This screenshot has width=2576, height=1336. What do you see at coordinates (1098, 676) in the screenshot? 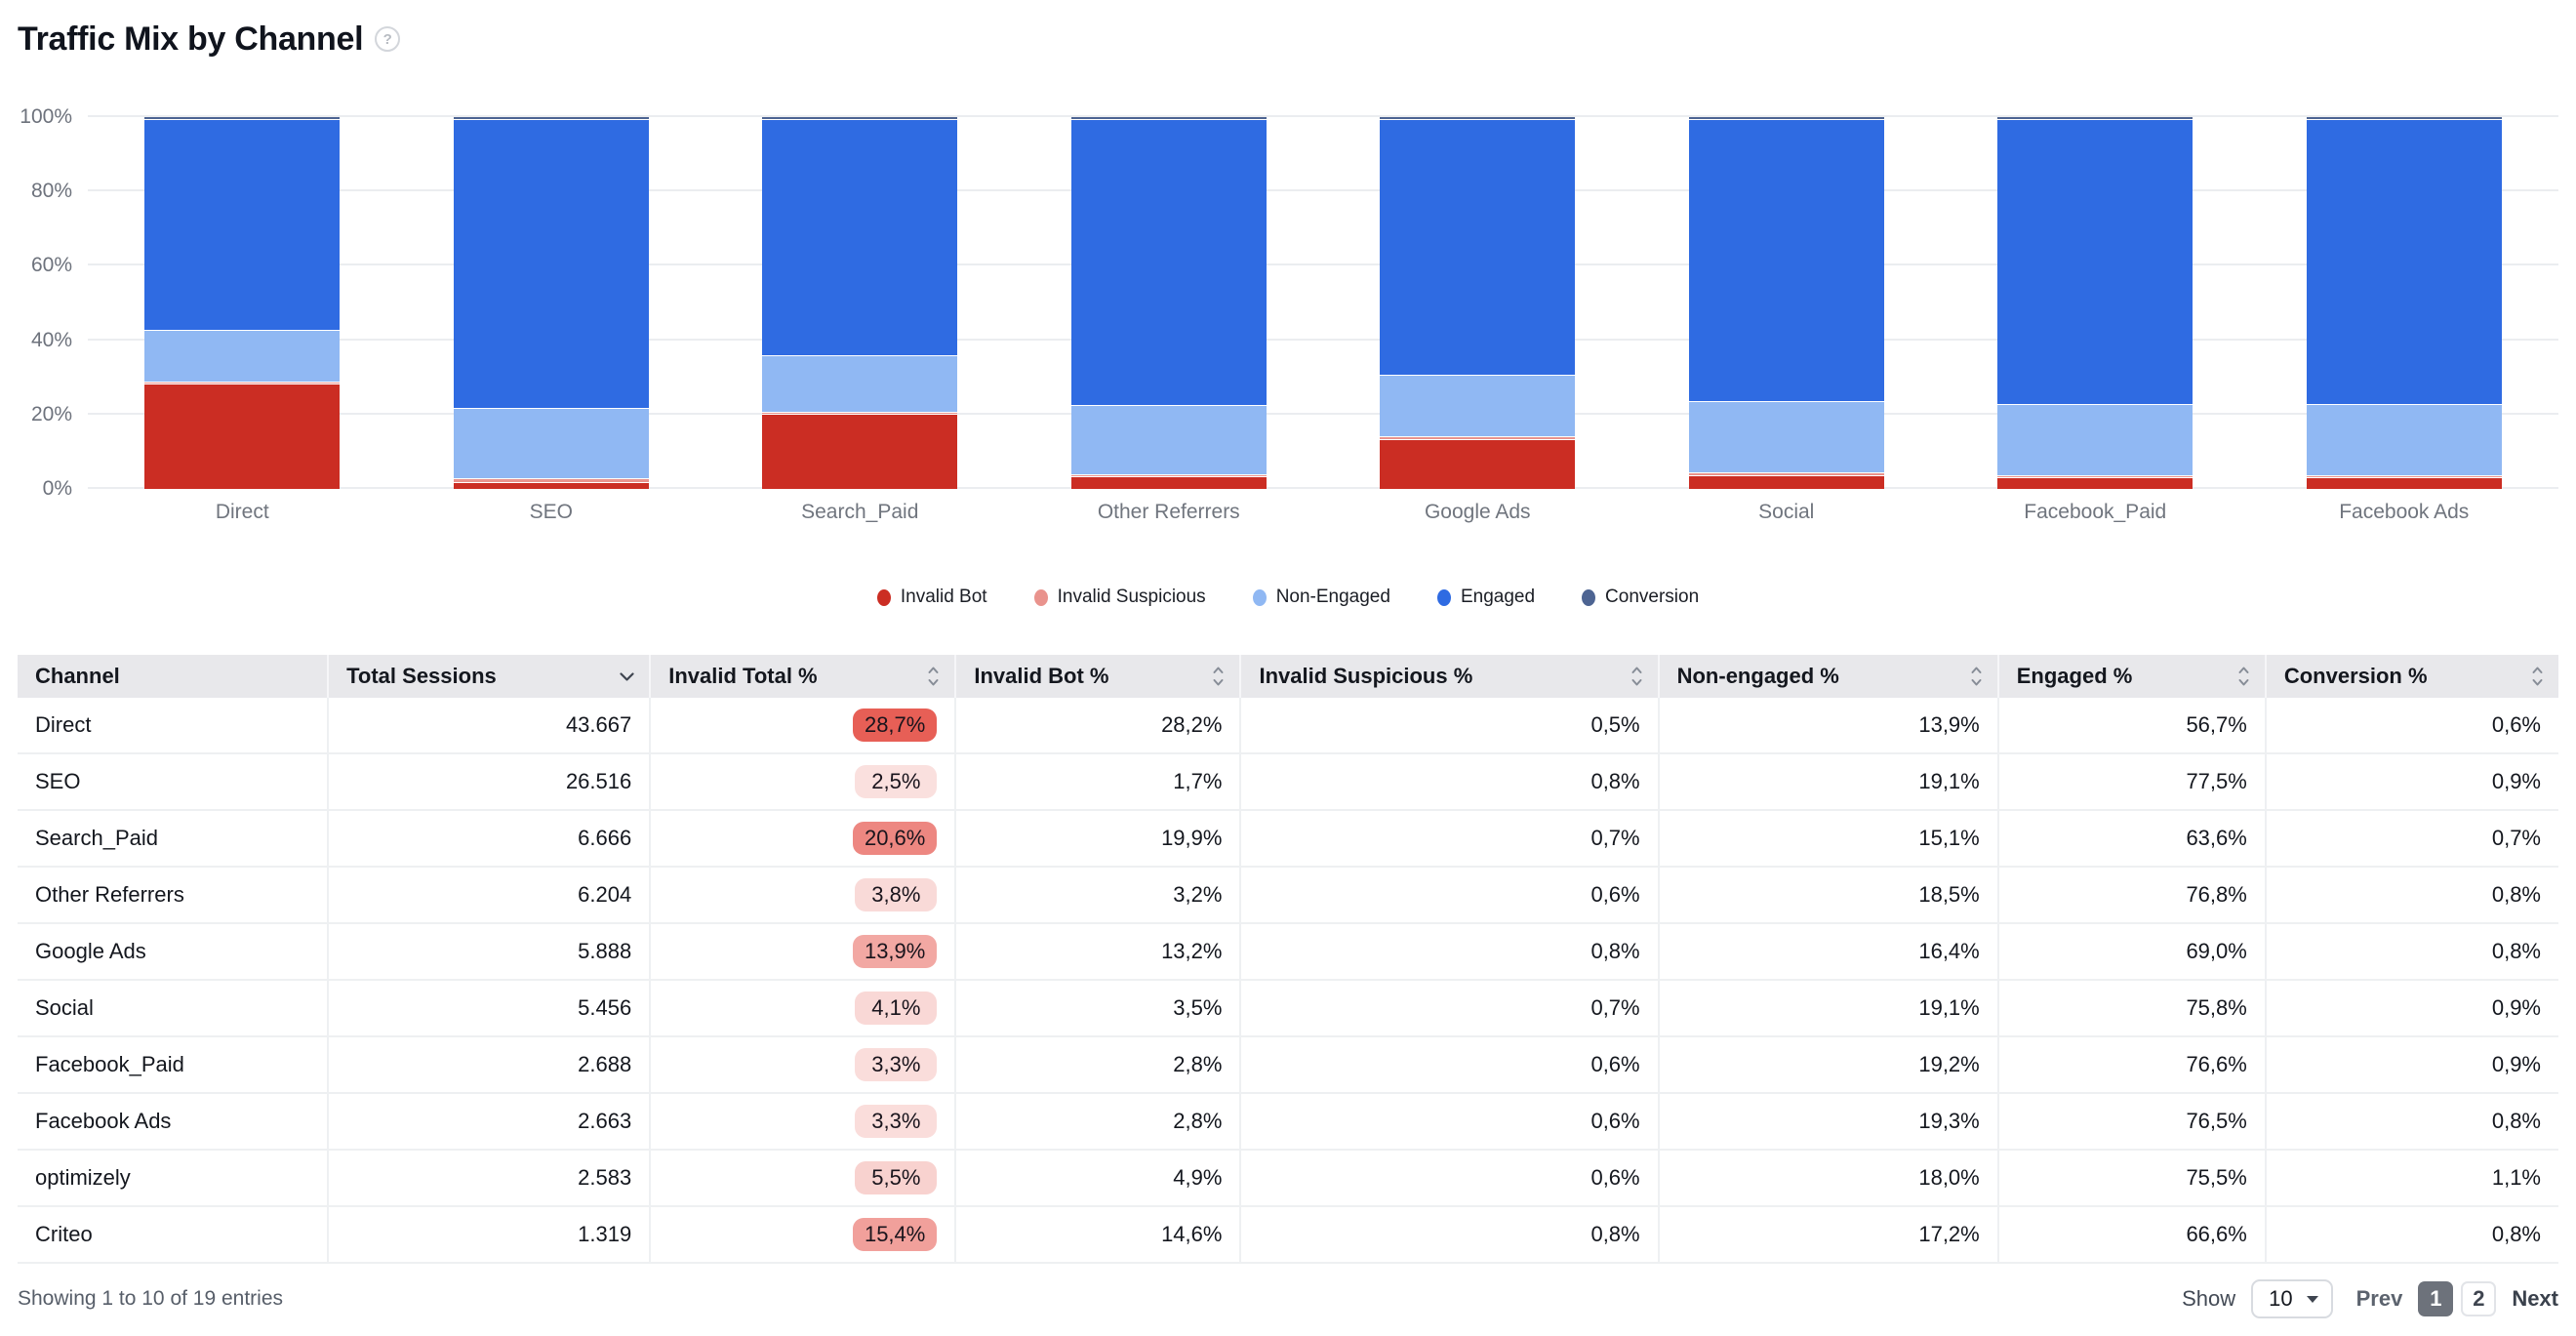
I see `column-header-invalid-bot: Invalid Bot %` at bounding box center [1098, 676].